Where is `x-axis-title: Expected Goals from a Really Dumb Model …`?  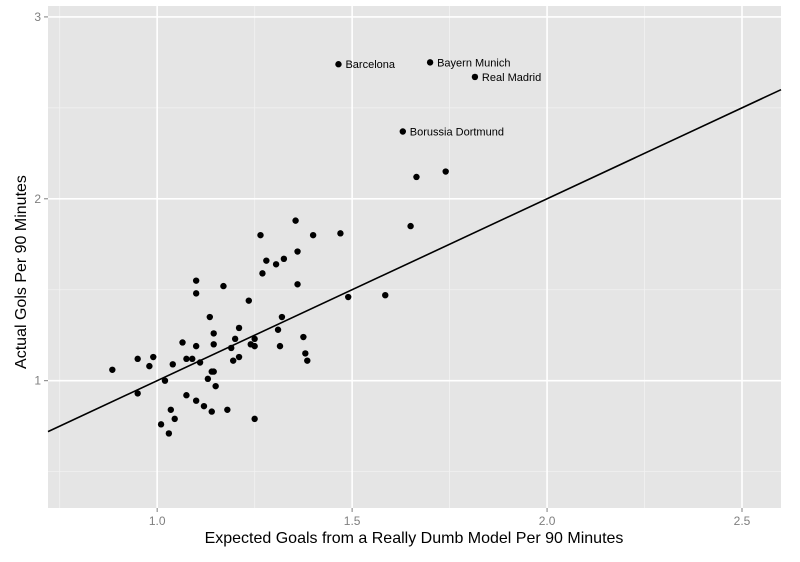 x-axis-title: Expected Goals from a Really Dumb Model … is located at coordinates (414, 538).